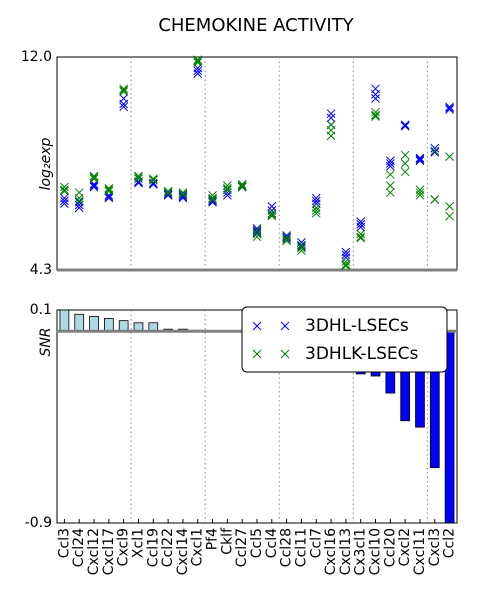 Image resolution: width=480 pixels, height=604 pixels. Describe the element at coordinates (124, 547) in the screenshot. I see `x-tick-label: Cxcl9` at that location.